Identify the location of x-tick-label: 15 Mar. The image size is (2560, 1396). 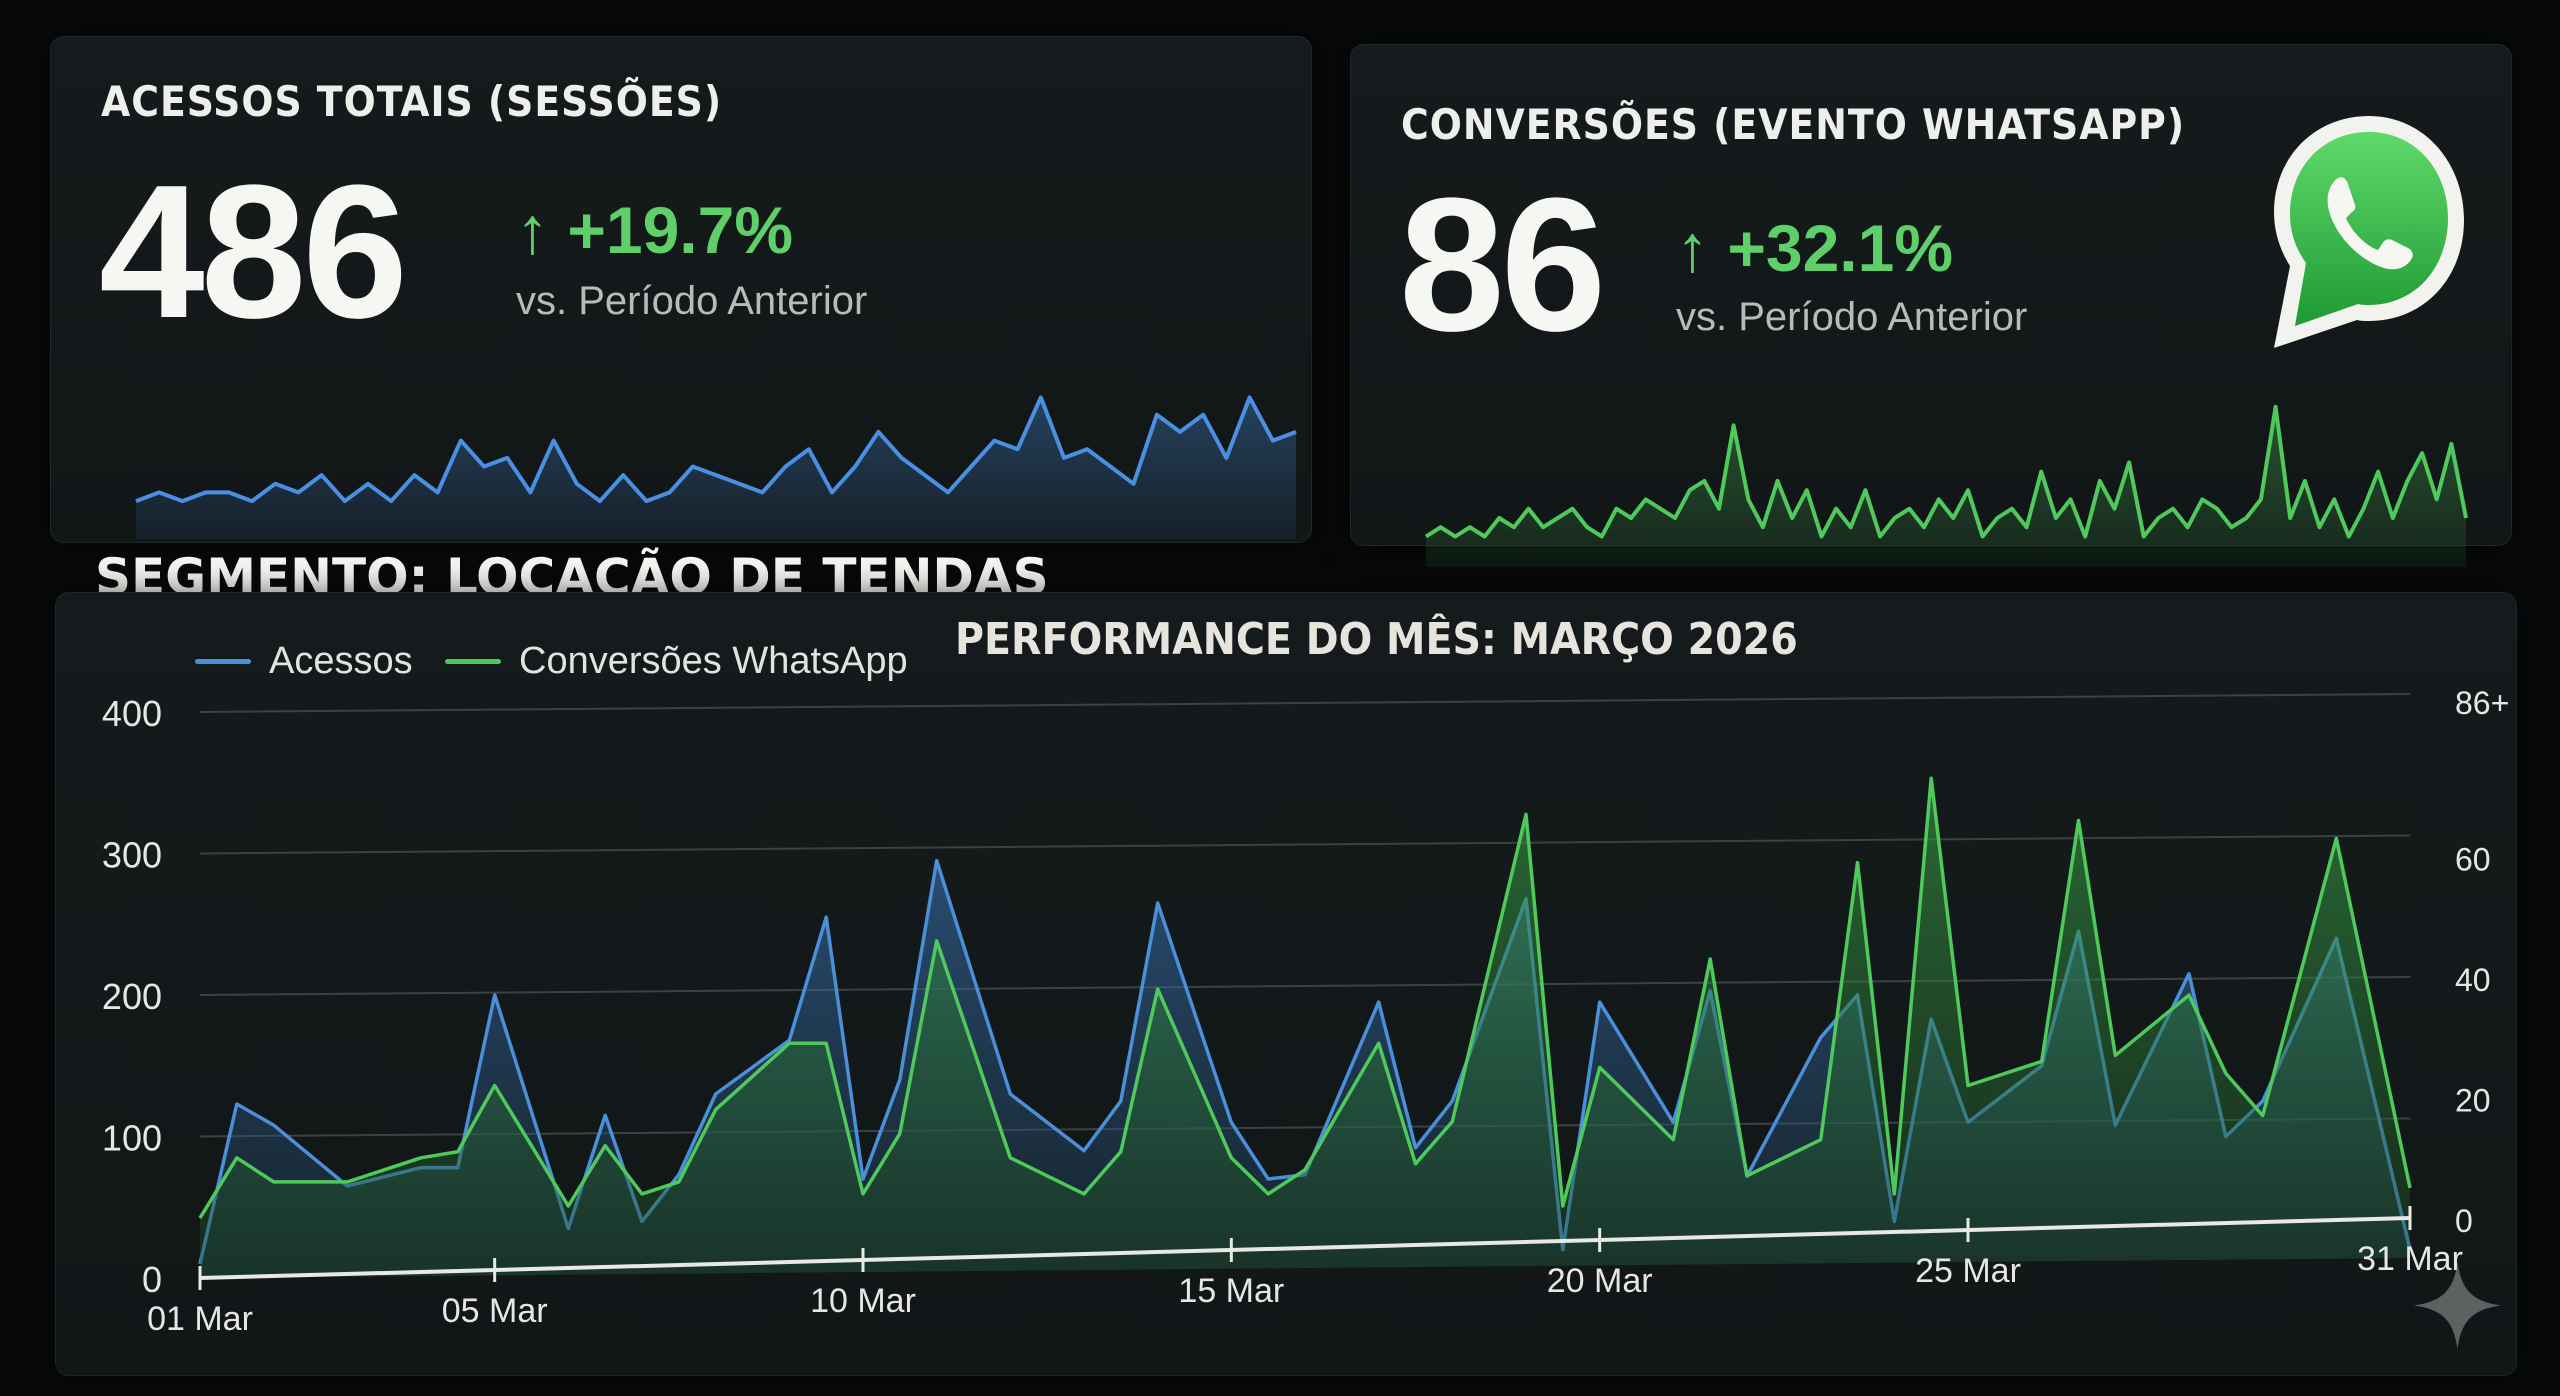
(1231, 1291).